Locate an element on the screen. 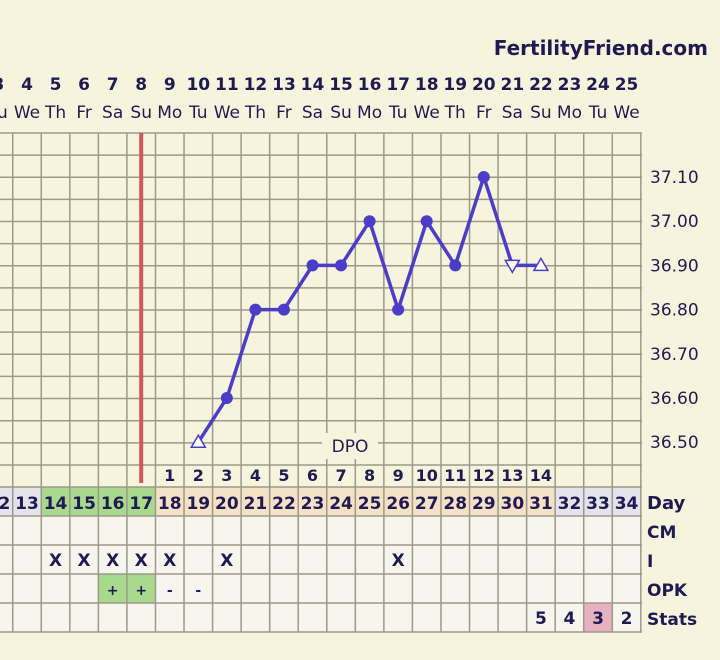 The height and width of the screenshot is (660, 720). date-label: 20 is located at coordinates (484, 85).